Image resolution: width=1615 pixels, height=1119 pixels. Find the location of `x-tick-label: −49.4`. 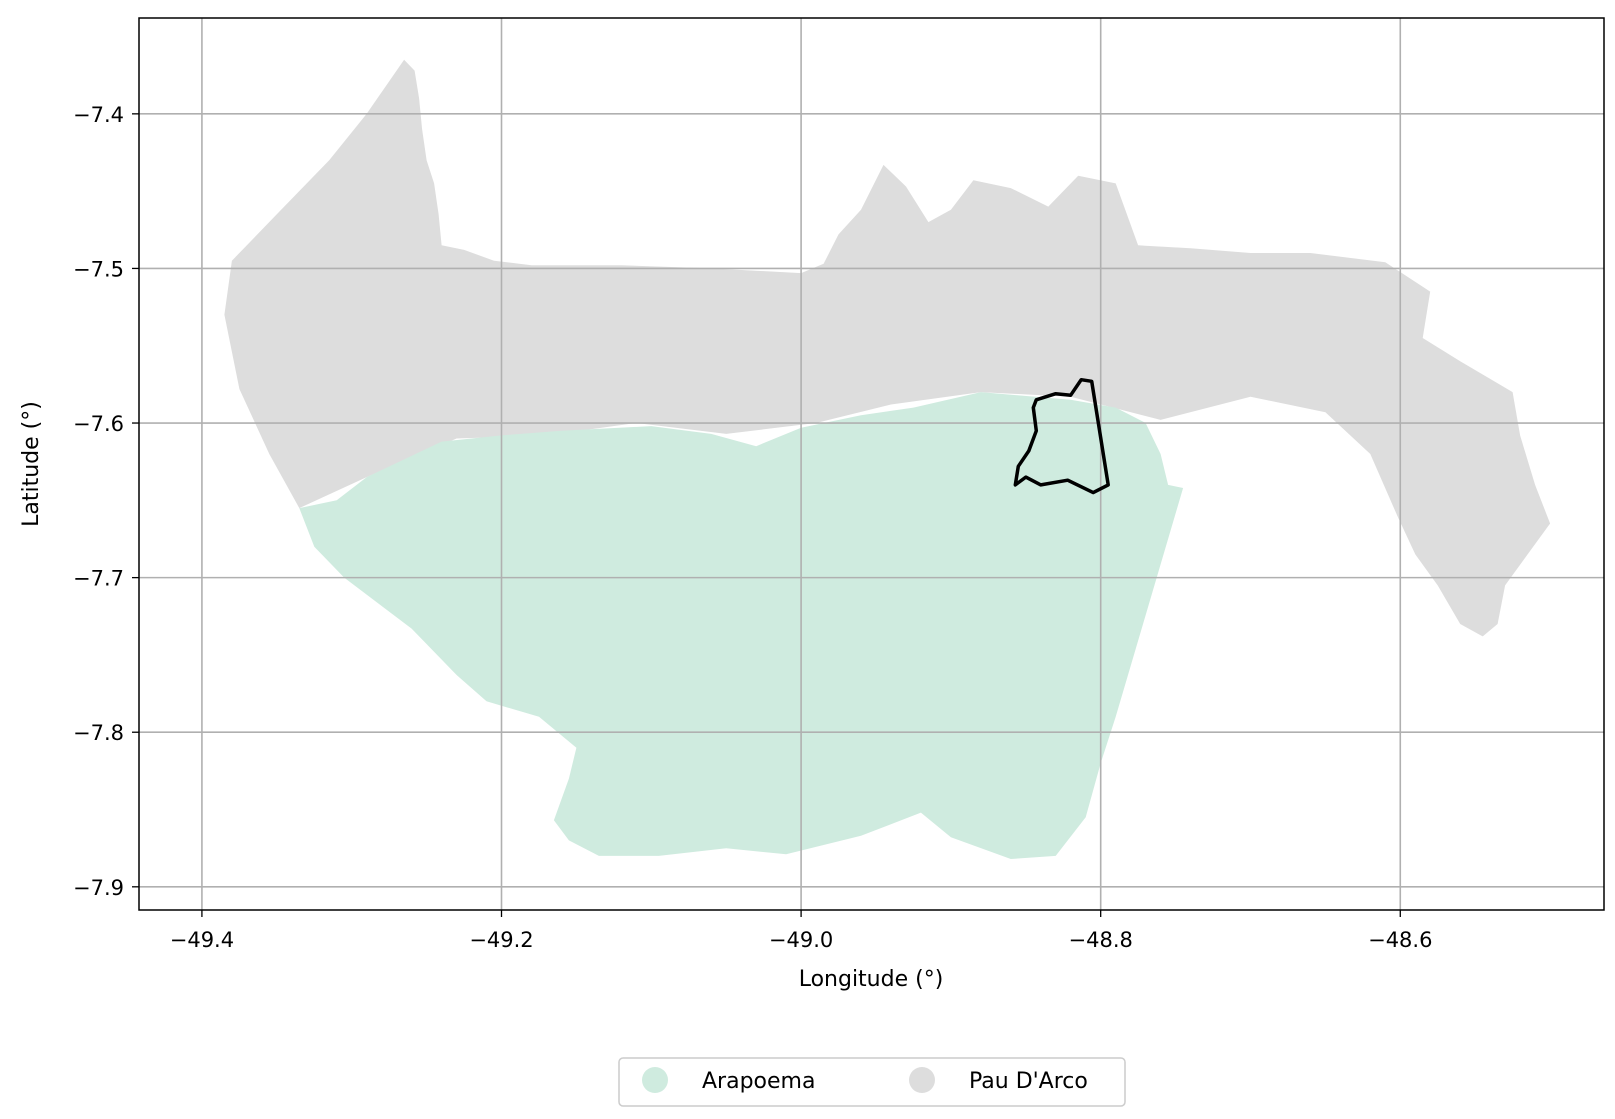

x-tick-label: −49.4 is located at coordinates (202, 940).